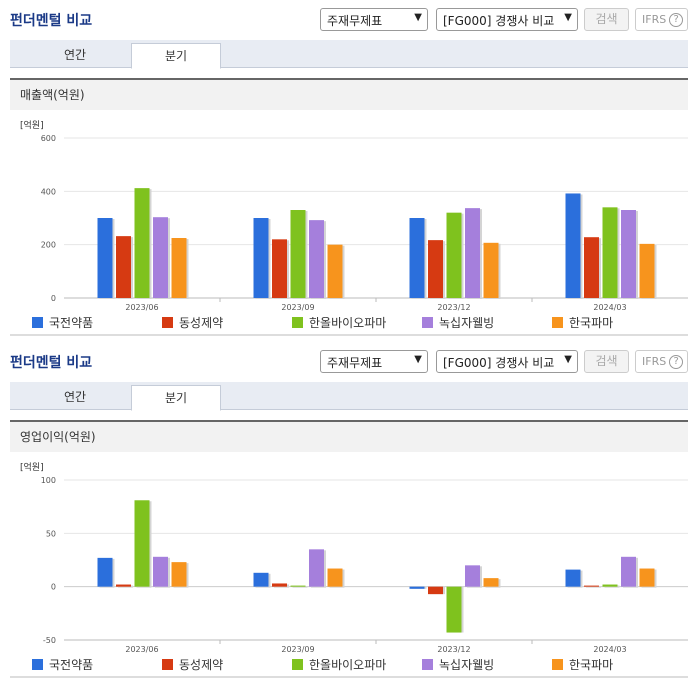 The image size is (696, 684). What do you see at coordinates (141, 307) in the screenshot?
I see `x-tick-label: 2023/06` at bounding box center [141, 307].